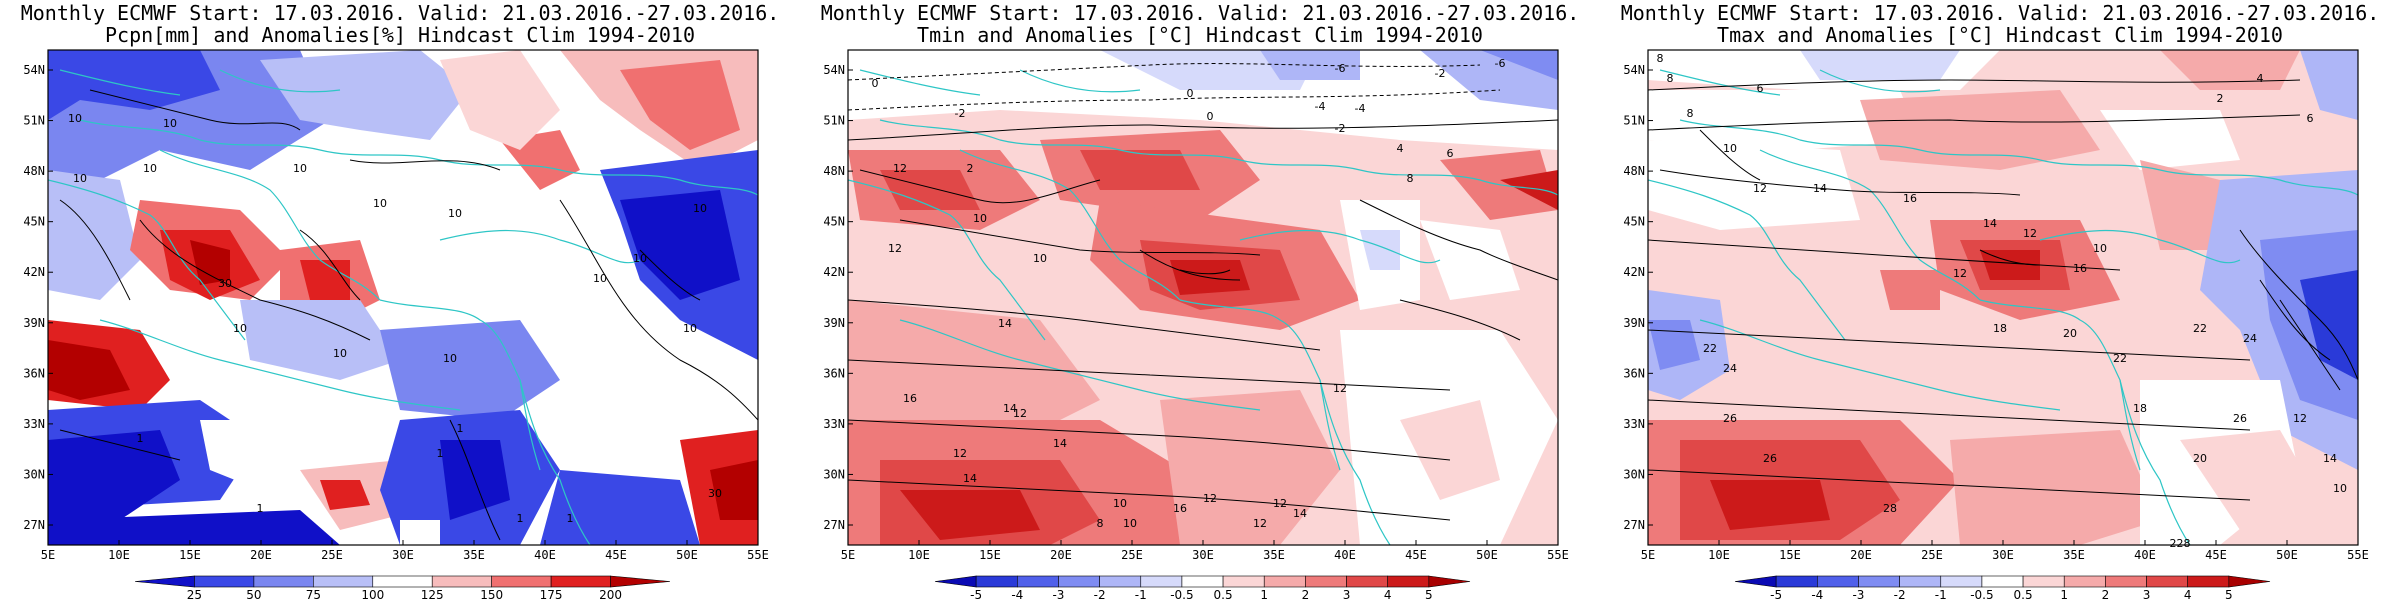 This screenshot has height=600, width=2400. I want to click on contour-label: 18, so click(2000, 328).